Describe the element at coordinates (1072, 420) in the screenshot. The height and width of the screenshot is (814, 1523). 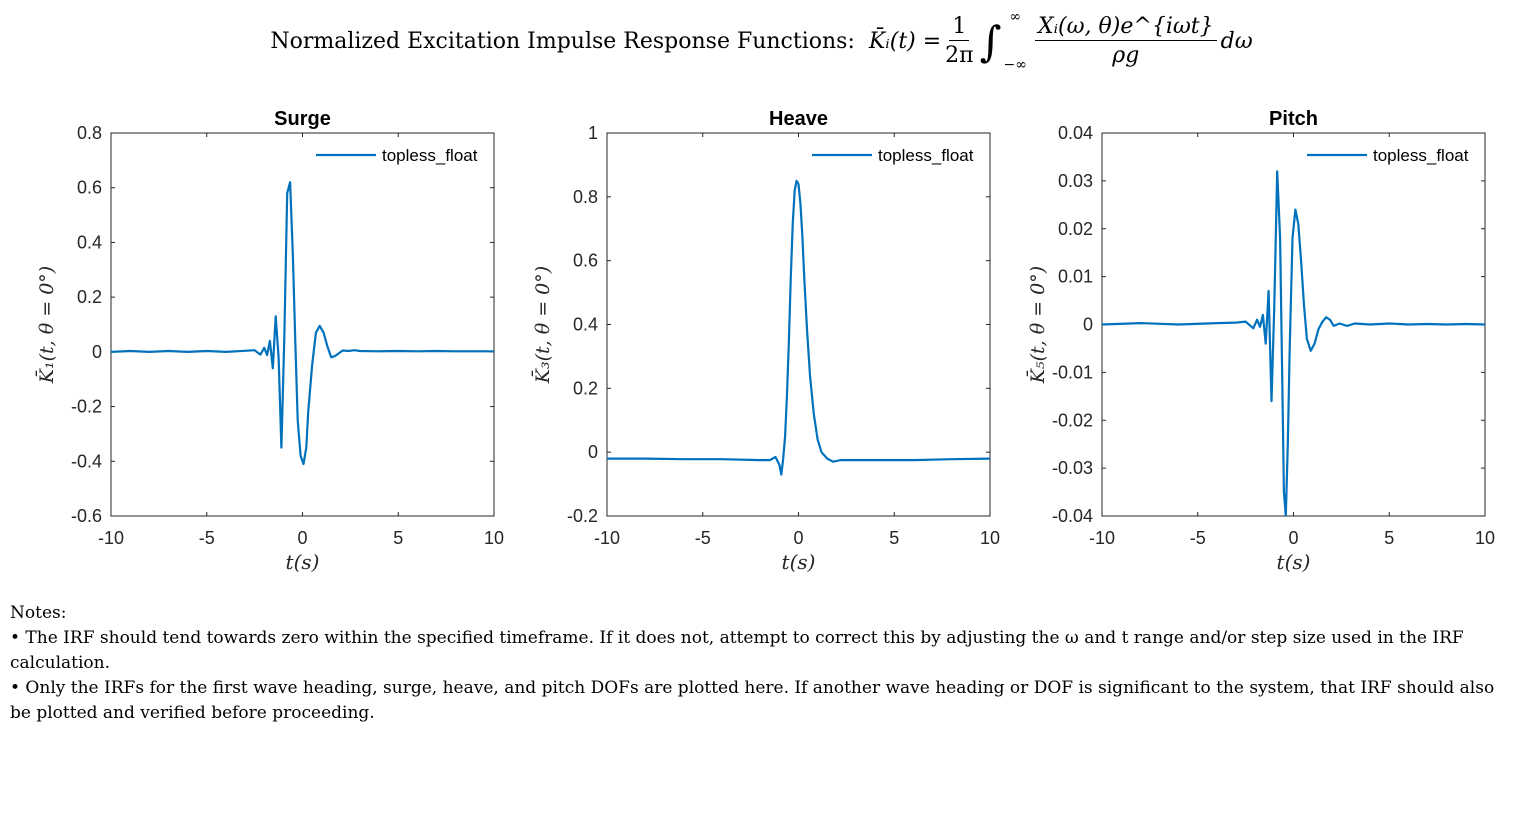
I see `y-tick-label: -0.02` at that location.